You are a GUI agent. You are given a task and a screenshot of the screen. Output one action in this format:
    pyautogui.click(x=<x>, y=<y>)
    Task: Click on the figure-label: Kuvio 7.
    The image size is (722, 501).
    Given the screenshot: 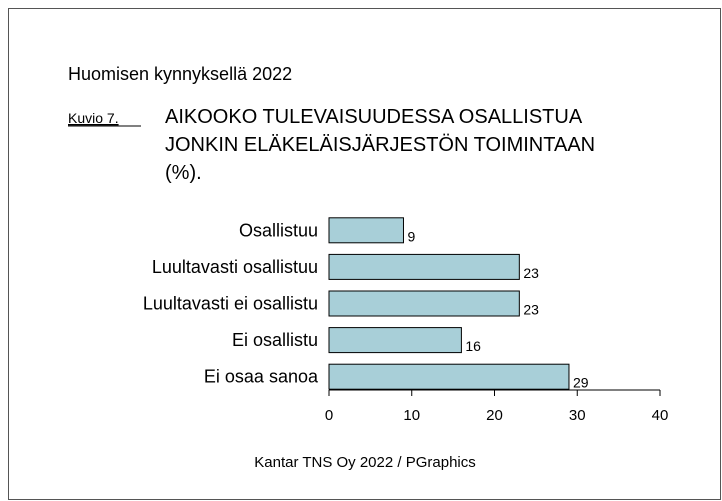 What is the action you would take?
    pyautogui.click(x=93, y=118)
    